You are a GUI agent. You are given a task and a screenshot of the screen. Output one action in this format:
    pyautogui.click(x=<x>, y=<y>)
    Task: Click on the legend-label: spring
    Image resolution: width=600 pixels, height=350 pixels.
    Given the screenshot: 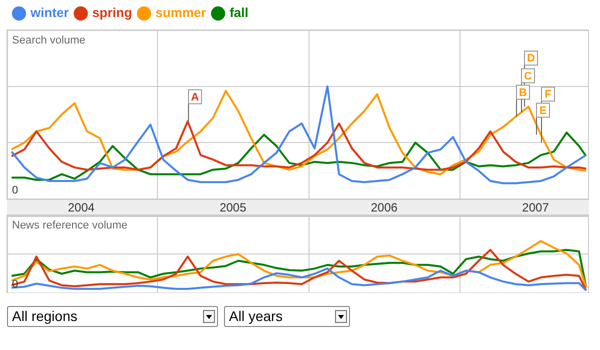 What is the action you would take?
    pyautogui.click(x=112, y=12)
    